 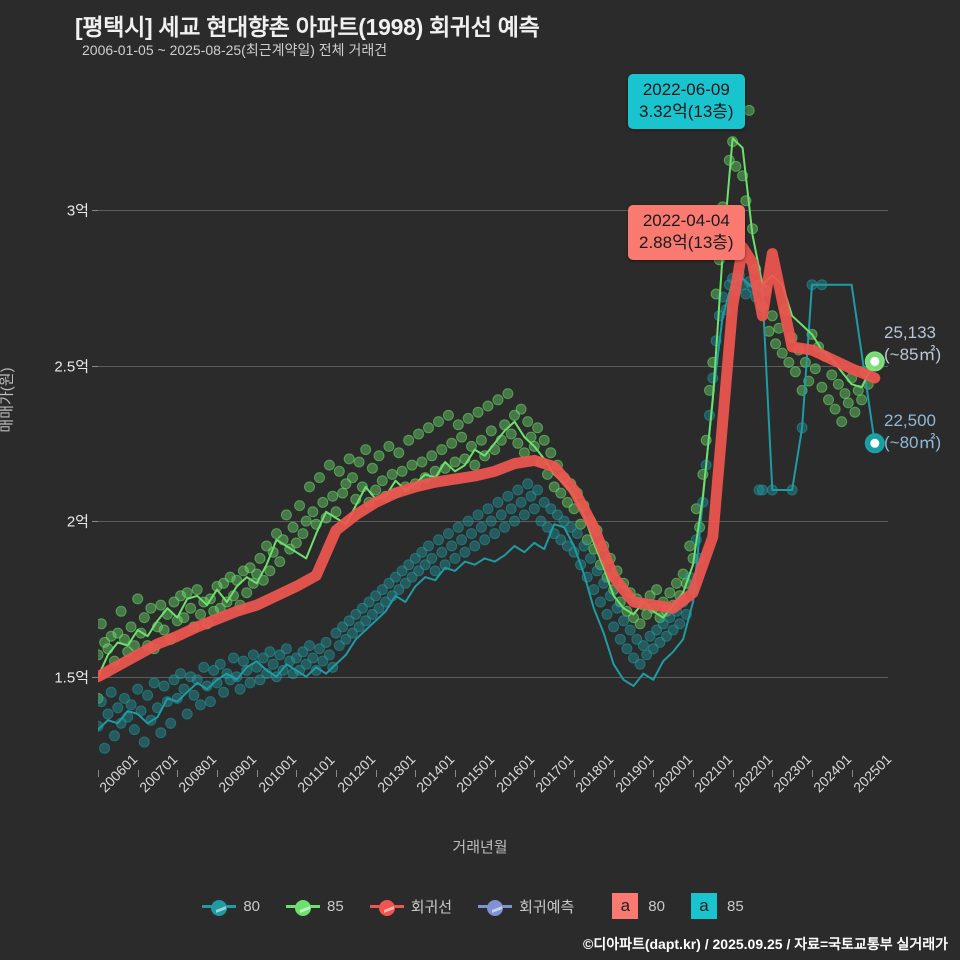 I want to click on regression-peak-tooltip: 2022-04-04 2.88억(13층), so click(x=686, y=232).